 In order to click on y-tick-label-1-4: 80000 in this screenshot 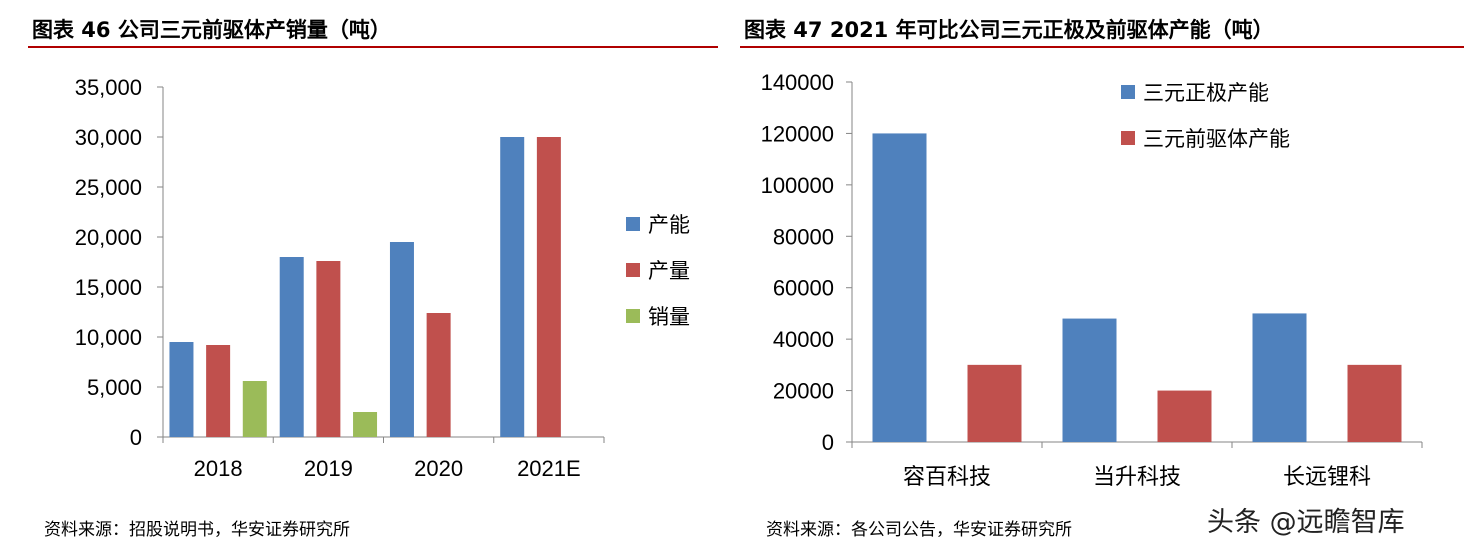, I will do `click(803, 236)`.